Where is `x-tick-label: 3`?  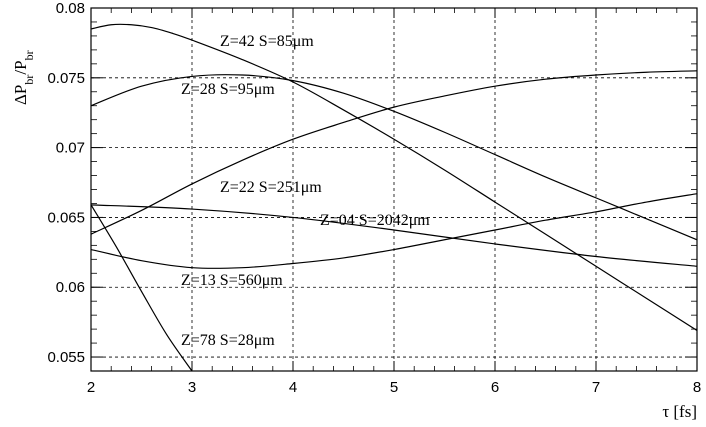 x-tick-label: 3 is located at coordinates (192, 387).